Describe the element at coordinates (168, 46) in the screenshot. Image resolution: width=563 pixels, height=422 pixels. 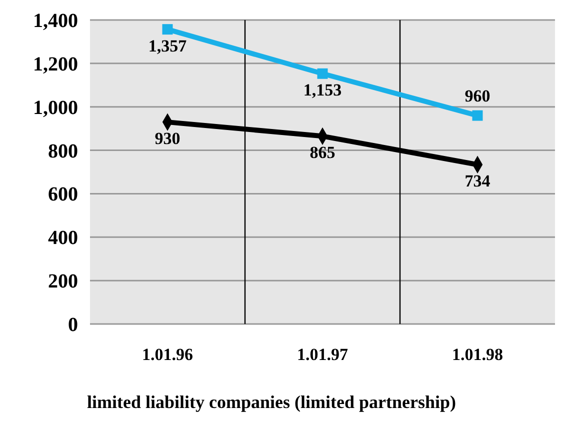
I see `data-label: 1,357` at that location.